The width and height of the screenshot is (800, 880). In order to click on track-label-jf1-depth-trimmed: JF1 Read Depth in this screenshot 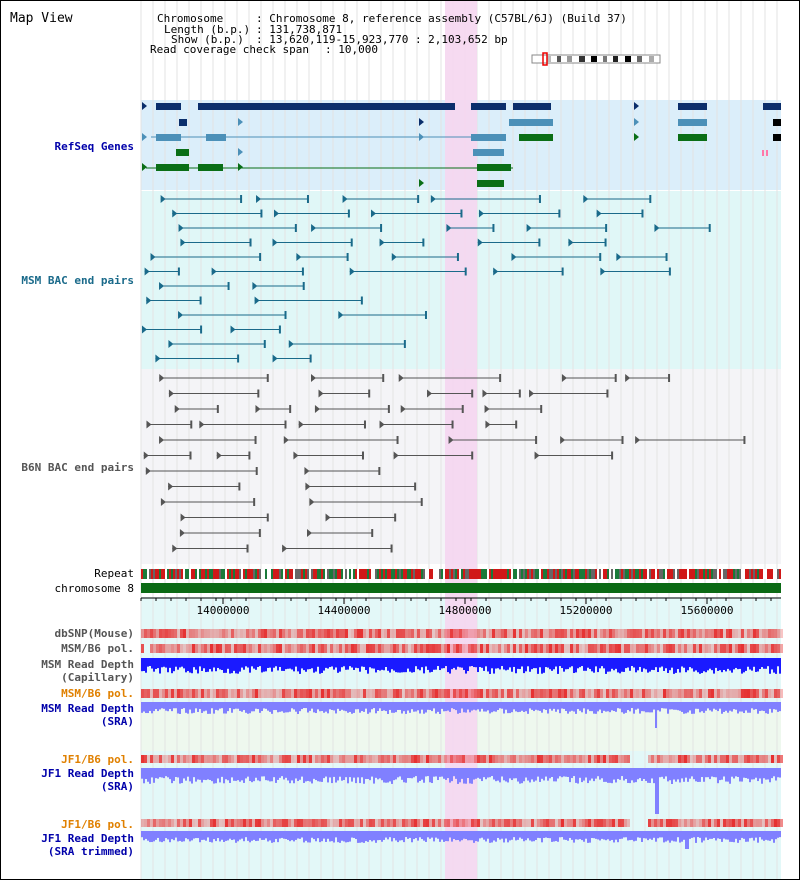, I will do `click(87, 838)`.